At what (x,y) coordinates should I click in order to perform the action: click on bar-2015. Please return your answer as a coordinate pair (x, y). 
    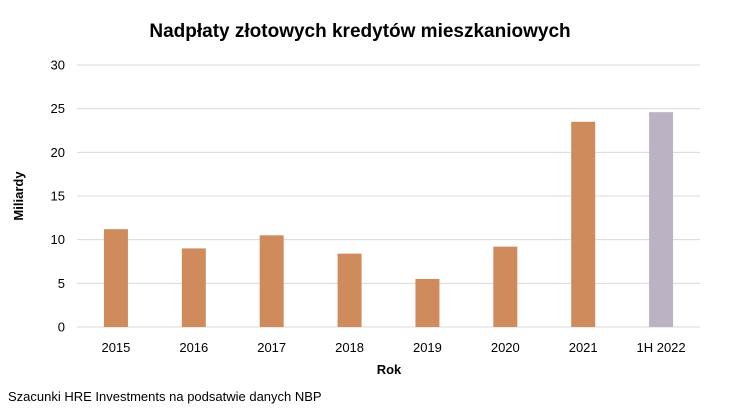
    Looking at the image, I should click on (115, 278).